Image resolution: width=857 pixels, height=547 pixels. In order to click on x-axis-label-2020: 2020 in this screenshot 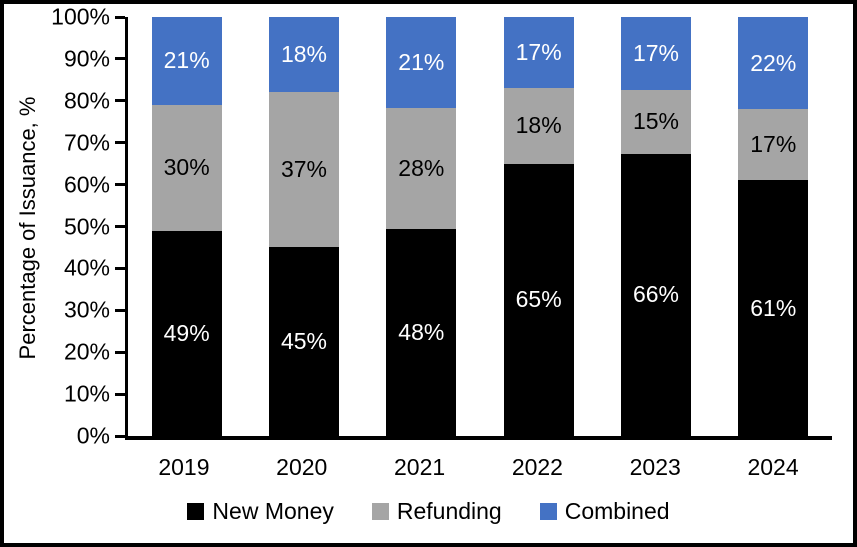, I will do `click(302, 467)`.